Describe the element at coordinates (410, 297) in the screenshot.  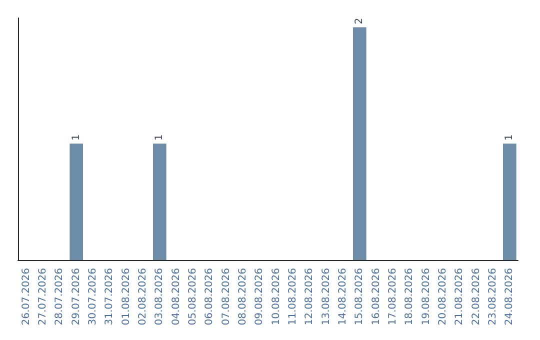
I see `x-tick-label: 18.08.2026` at that location.